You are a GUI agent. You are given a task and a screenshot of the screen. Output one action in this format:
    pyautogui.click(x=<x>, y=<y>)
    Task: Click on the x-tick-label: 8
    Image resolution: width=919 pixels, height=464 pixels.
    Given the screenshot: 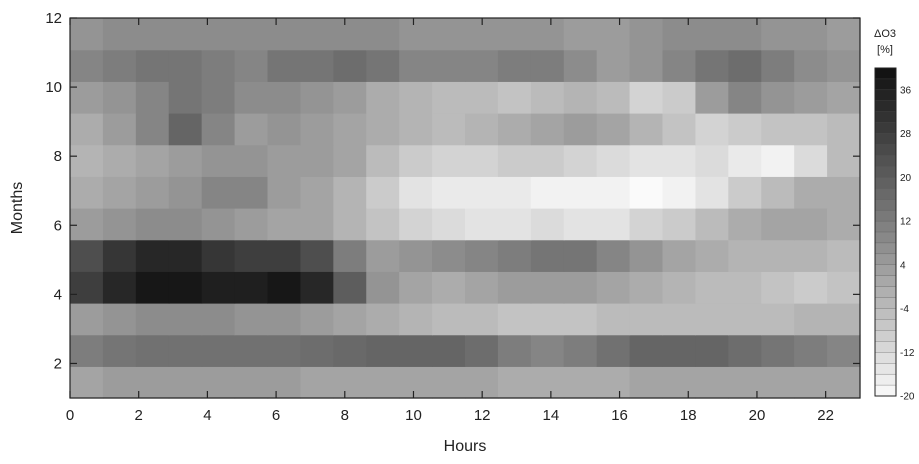 What is the action you would take?
    pyautogui.click(x=345, y=415)
    